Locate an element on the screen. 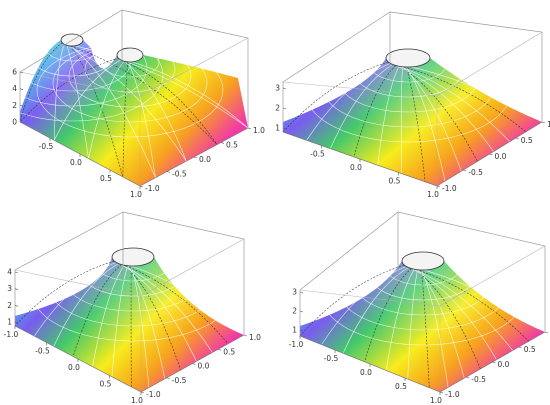  x-tick-label: -0.5 is located at coordinates (331, 358).